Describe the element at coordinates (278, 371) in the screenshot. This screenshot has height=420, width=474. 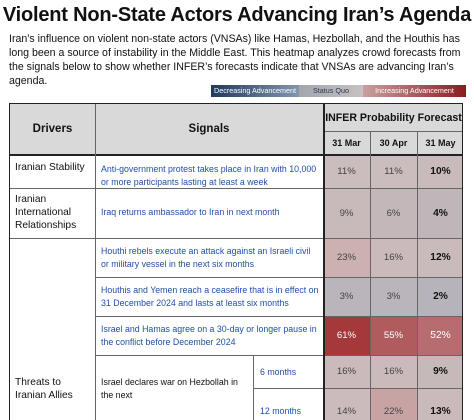
I see `signal-subrow-6-months: 6 months` at that location.